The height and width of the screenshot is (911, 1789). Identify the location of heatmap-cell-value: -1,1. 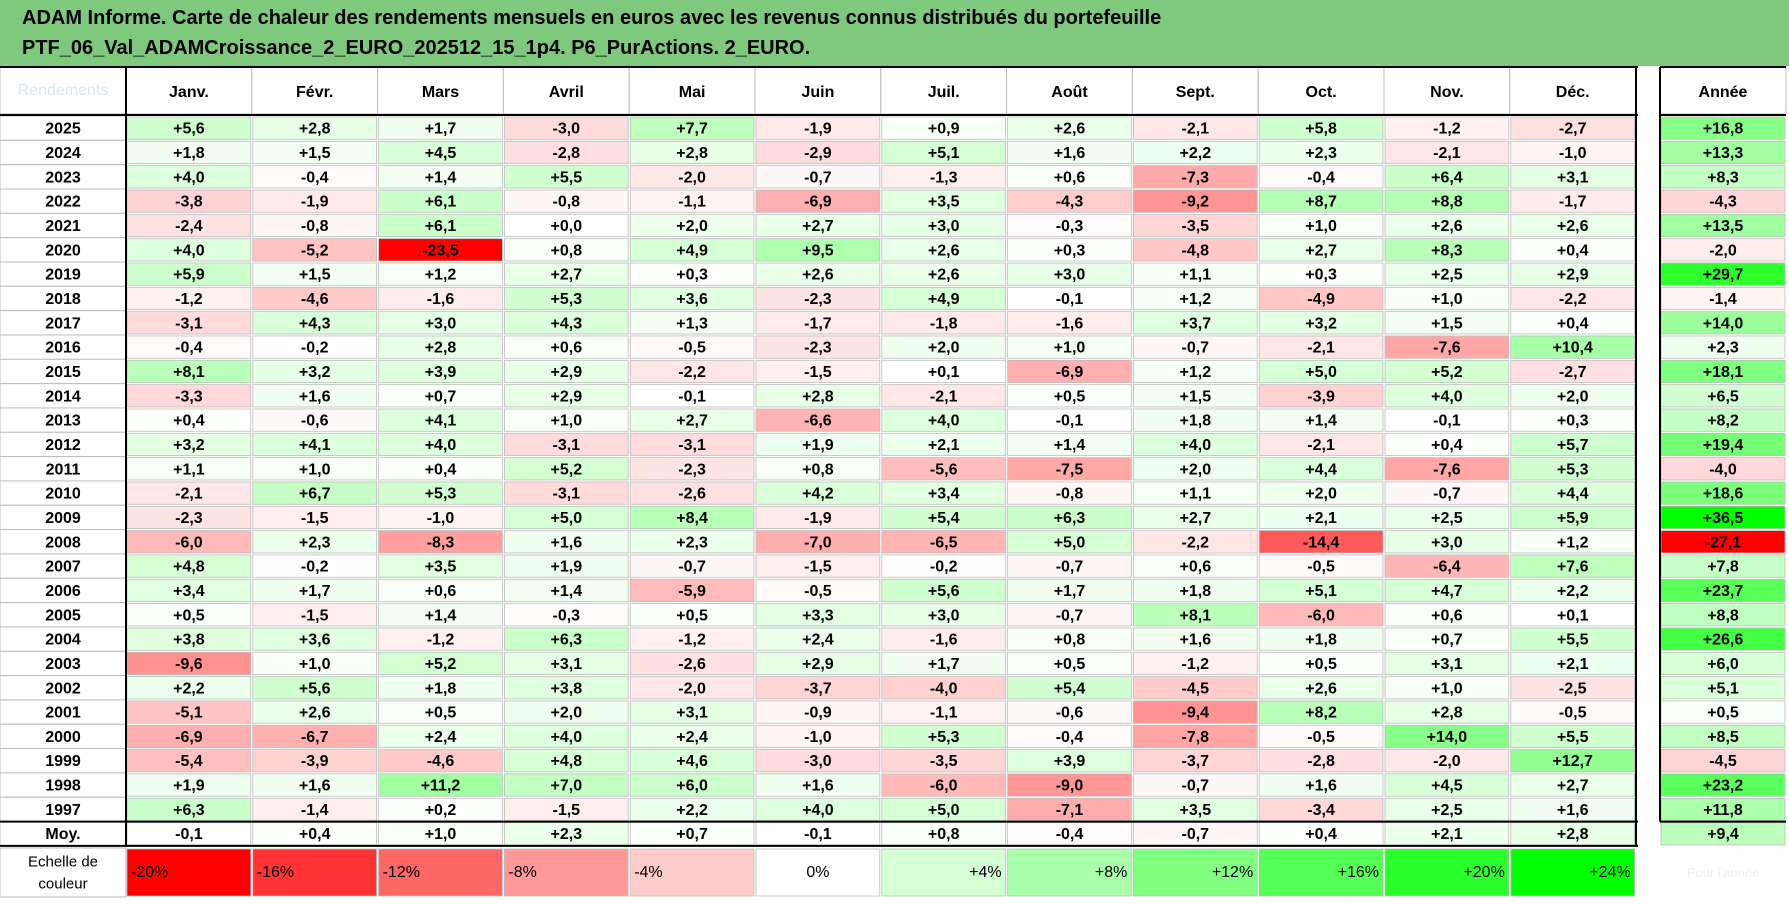
(944, 713).